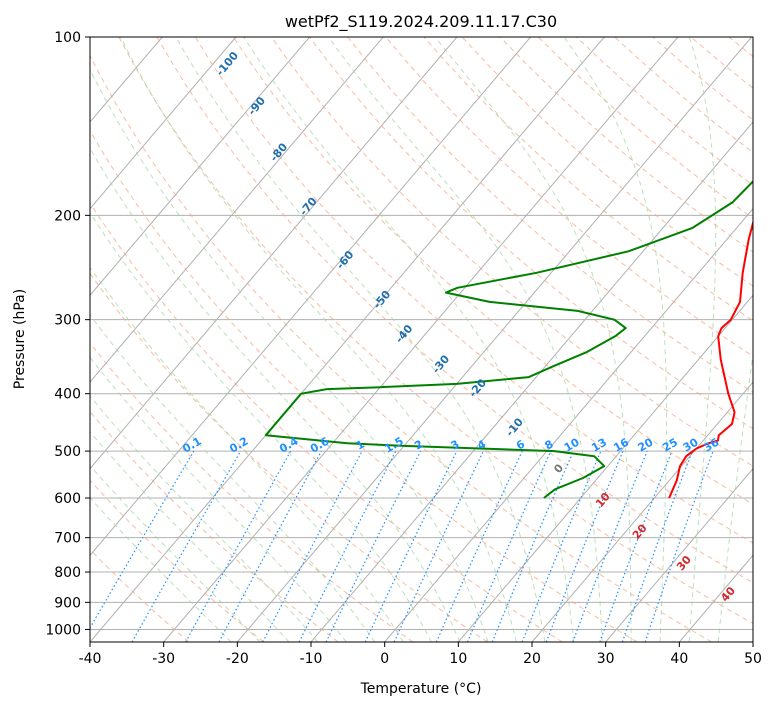 The height and width of the screenshot is (712, 775). What do you see at coordinates (599, 445) in the screenshot?
I see `mixing-ratio-label: 13` at bounding box center [599, 445].